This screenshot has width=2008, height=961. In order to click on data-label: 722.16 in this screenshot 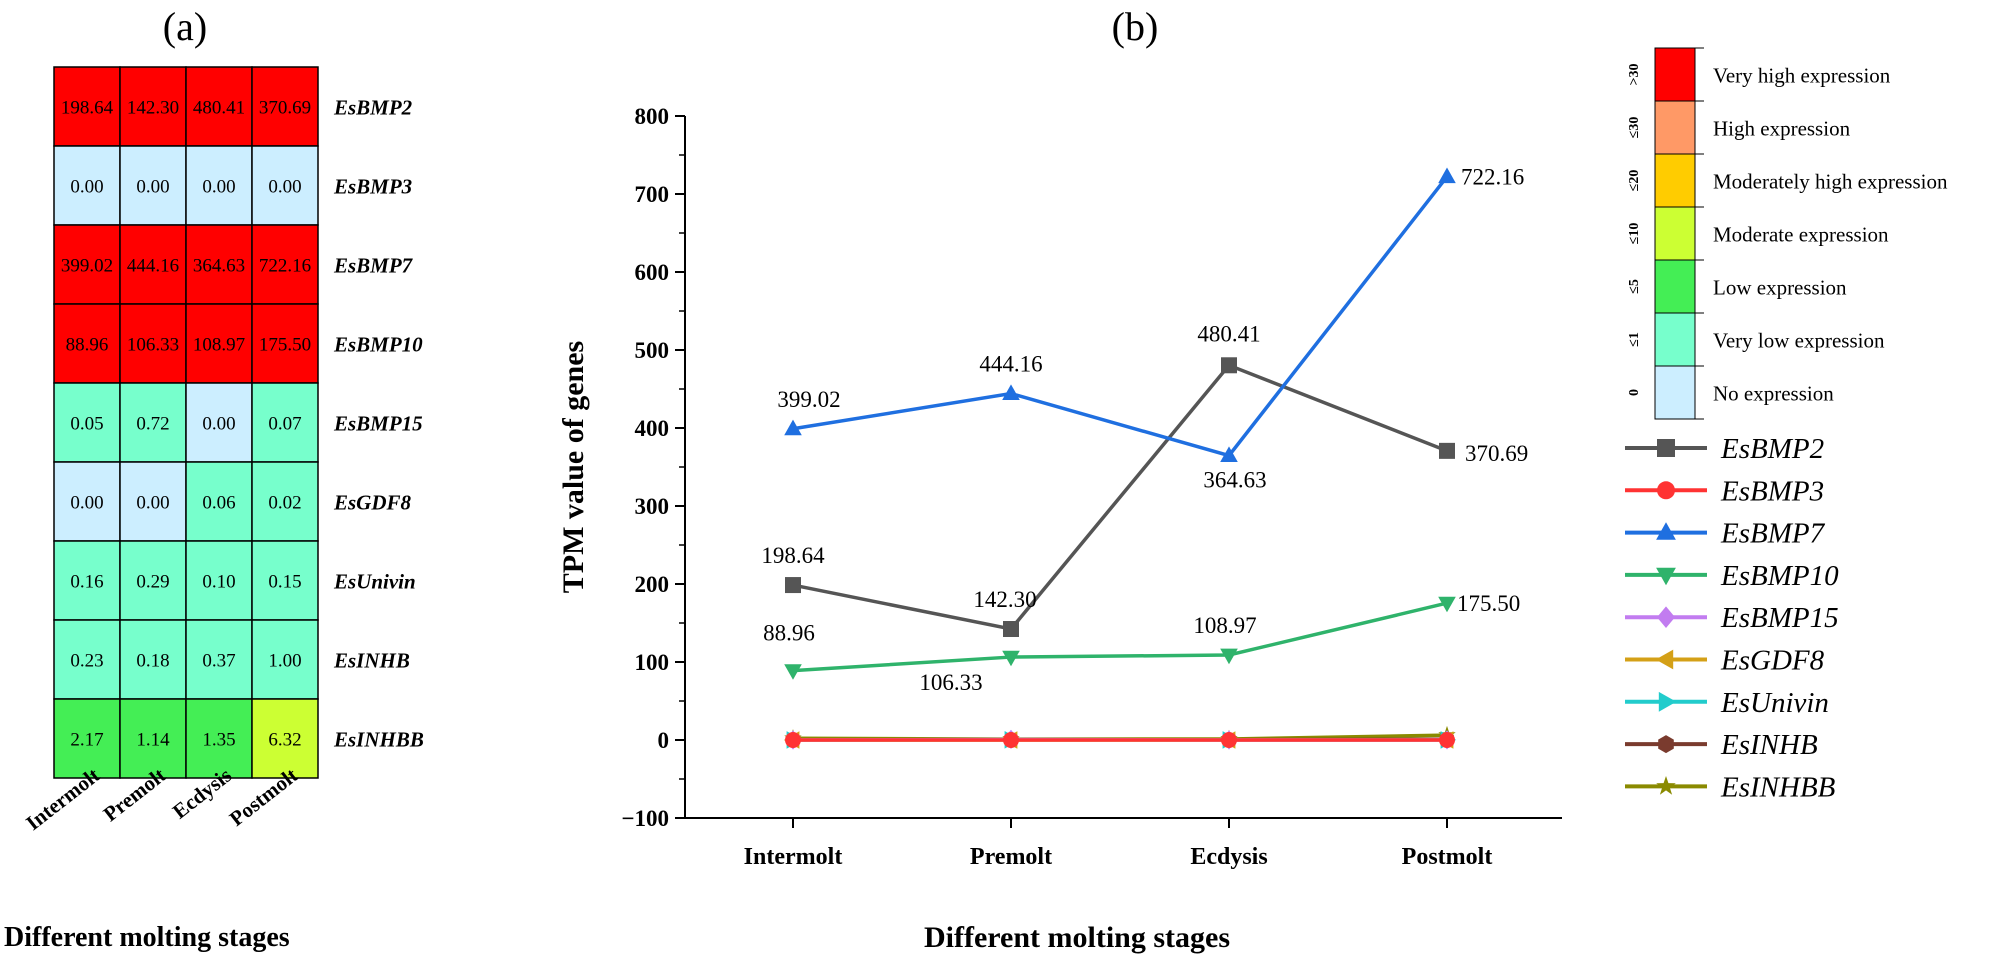, I will do `click(1492, 177)`.